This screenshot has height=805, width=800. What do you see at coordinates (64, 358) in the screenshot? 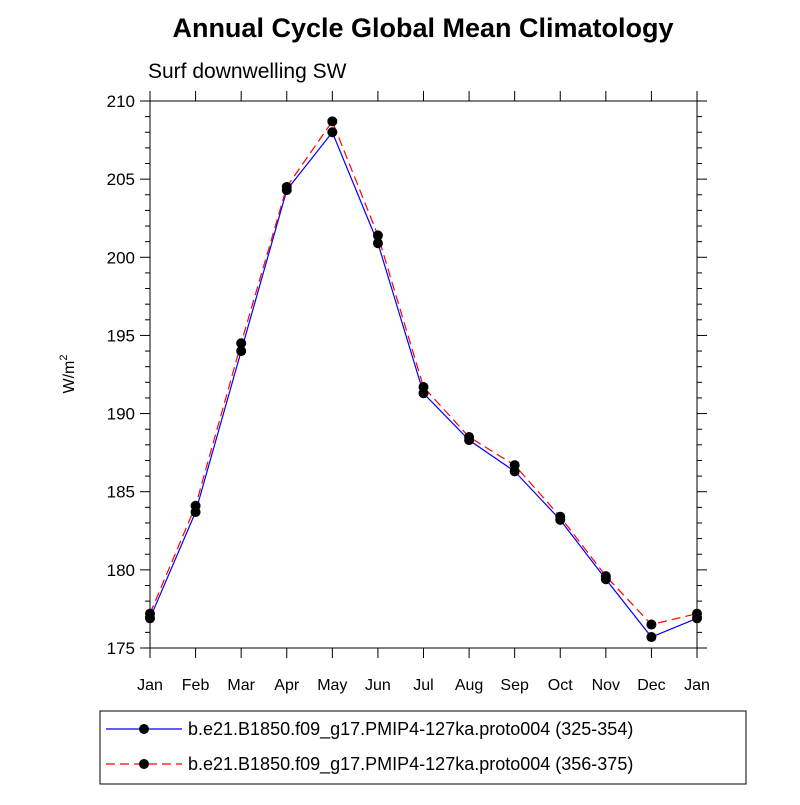
I see `y-axis-label-superscript: 2` at bounding box center [64, 358].